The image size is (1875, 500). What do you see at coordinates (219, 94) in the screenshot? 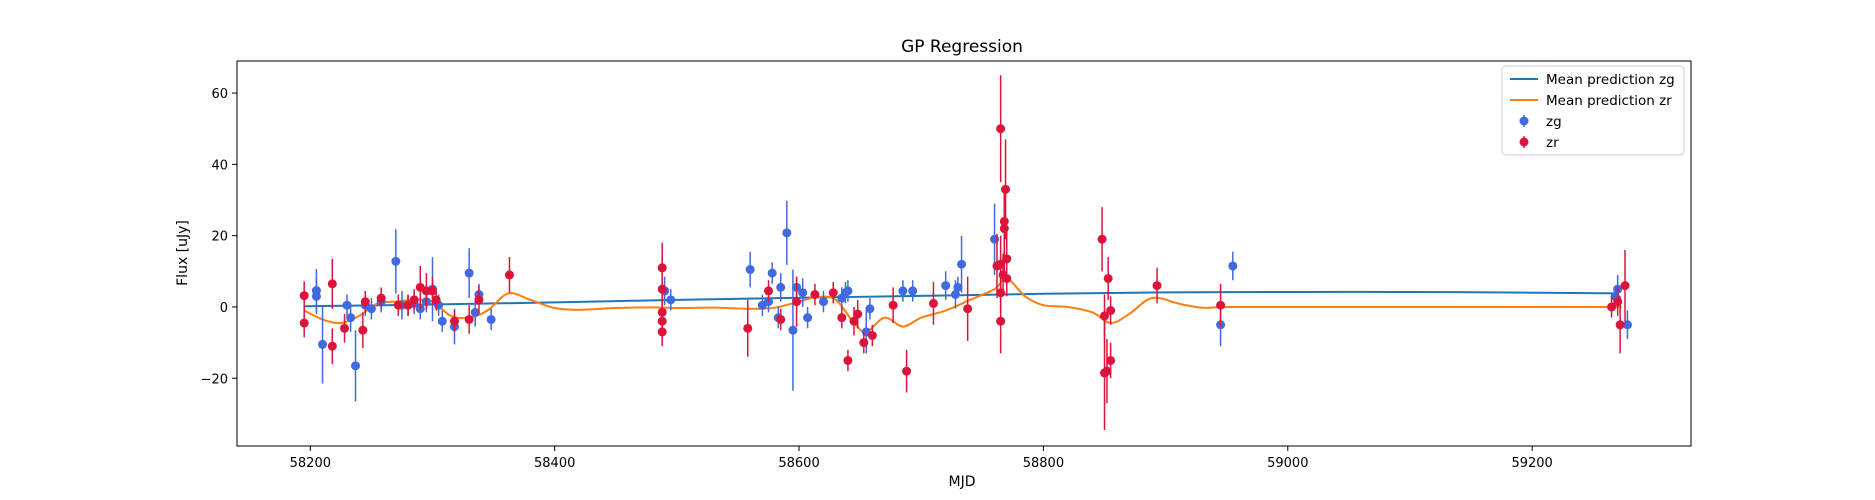
I see `y-tick-label: 60` at bounding box center [219, 94].